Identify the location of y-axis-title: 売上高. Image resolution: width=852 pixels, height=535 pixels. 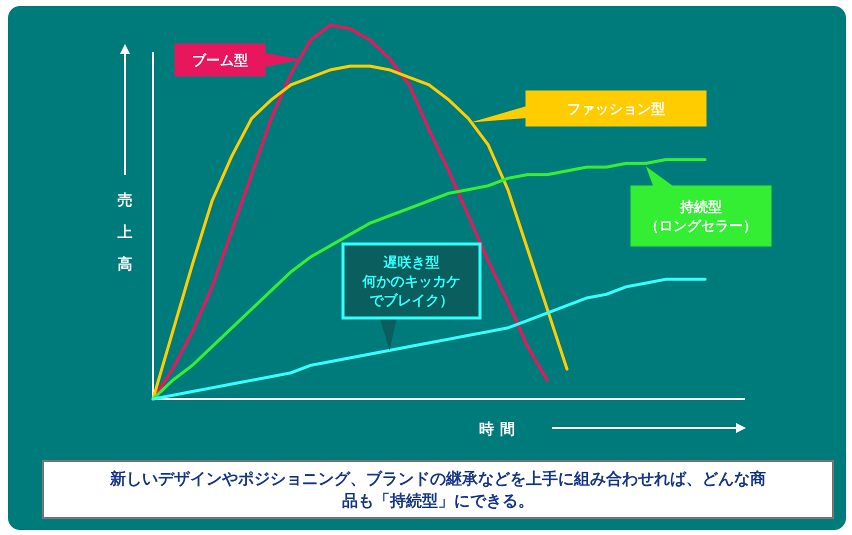
(124, 232).